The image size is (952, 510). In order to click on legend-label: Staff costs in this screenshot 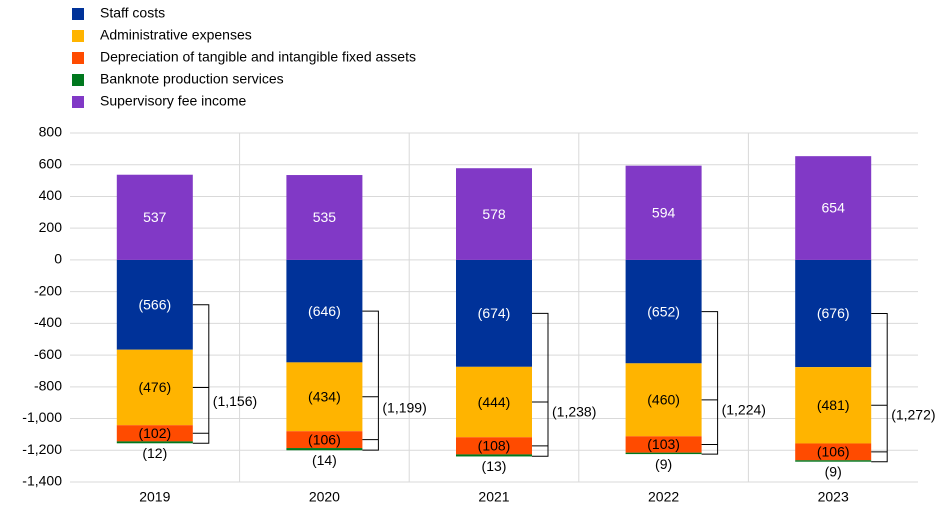, I will do `click(132, 13)`.